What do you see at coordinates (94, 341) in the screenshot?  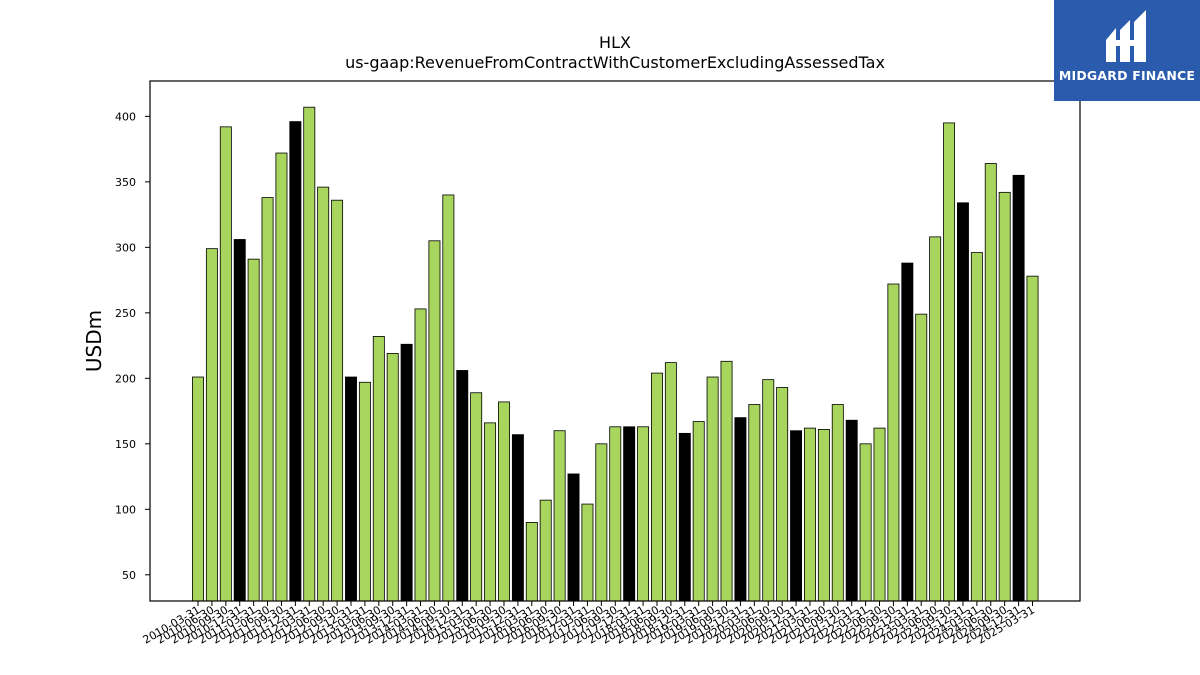 I see `y-axis-label: USDm` at bounding box center [94, 341].